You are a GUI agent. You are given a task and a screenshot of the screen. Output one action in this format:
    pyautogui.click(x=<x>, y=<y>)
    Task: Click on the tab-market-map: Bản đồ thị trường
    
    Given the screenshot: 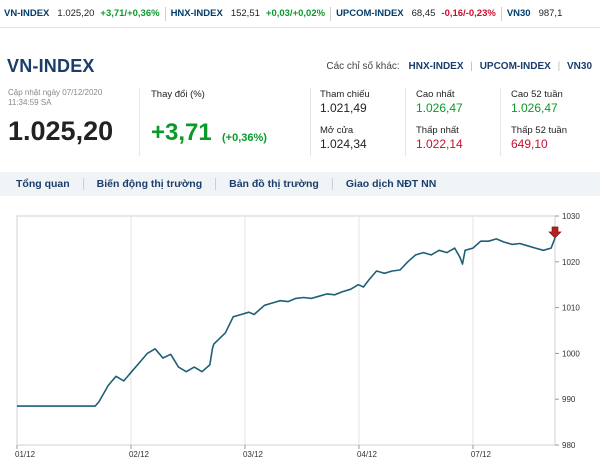 What is the action you would take?
    pyautogui.click(x=274, y=184)
    